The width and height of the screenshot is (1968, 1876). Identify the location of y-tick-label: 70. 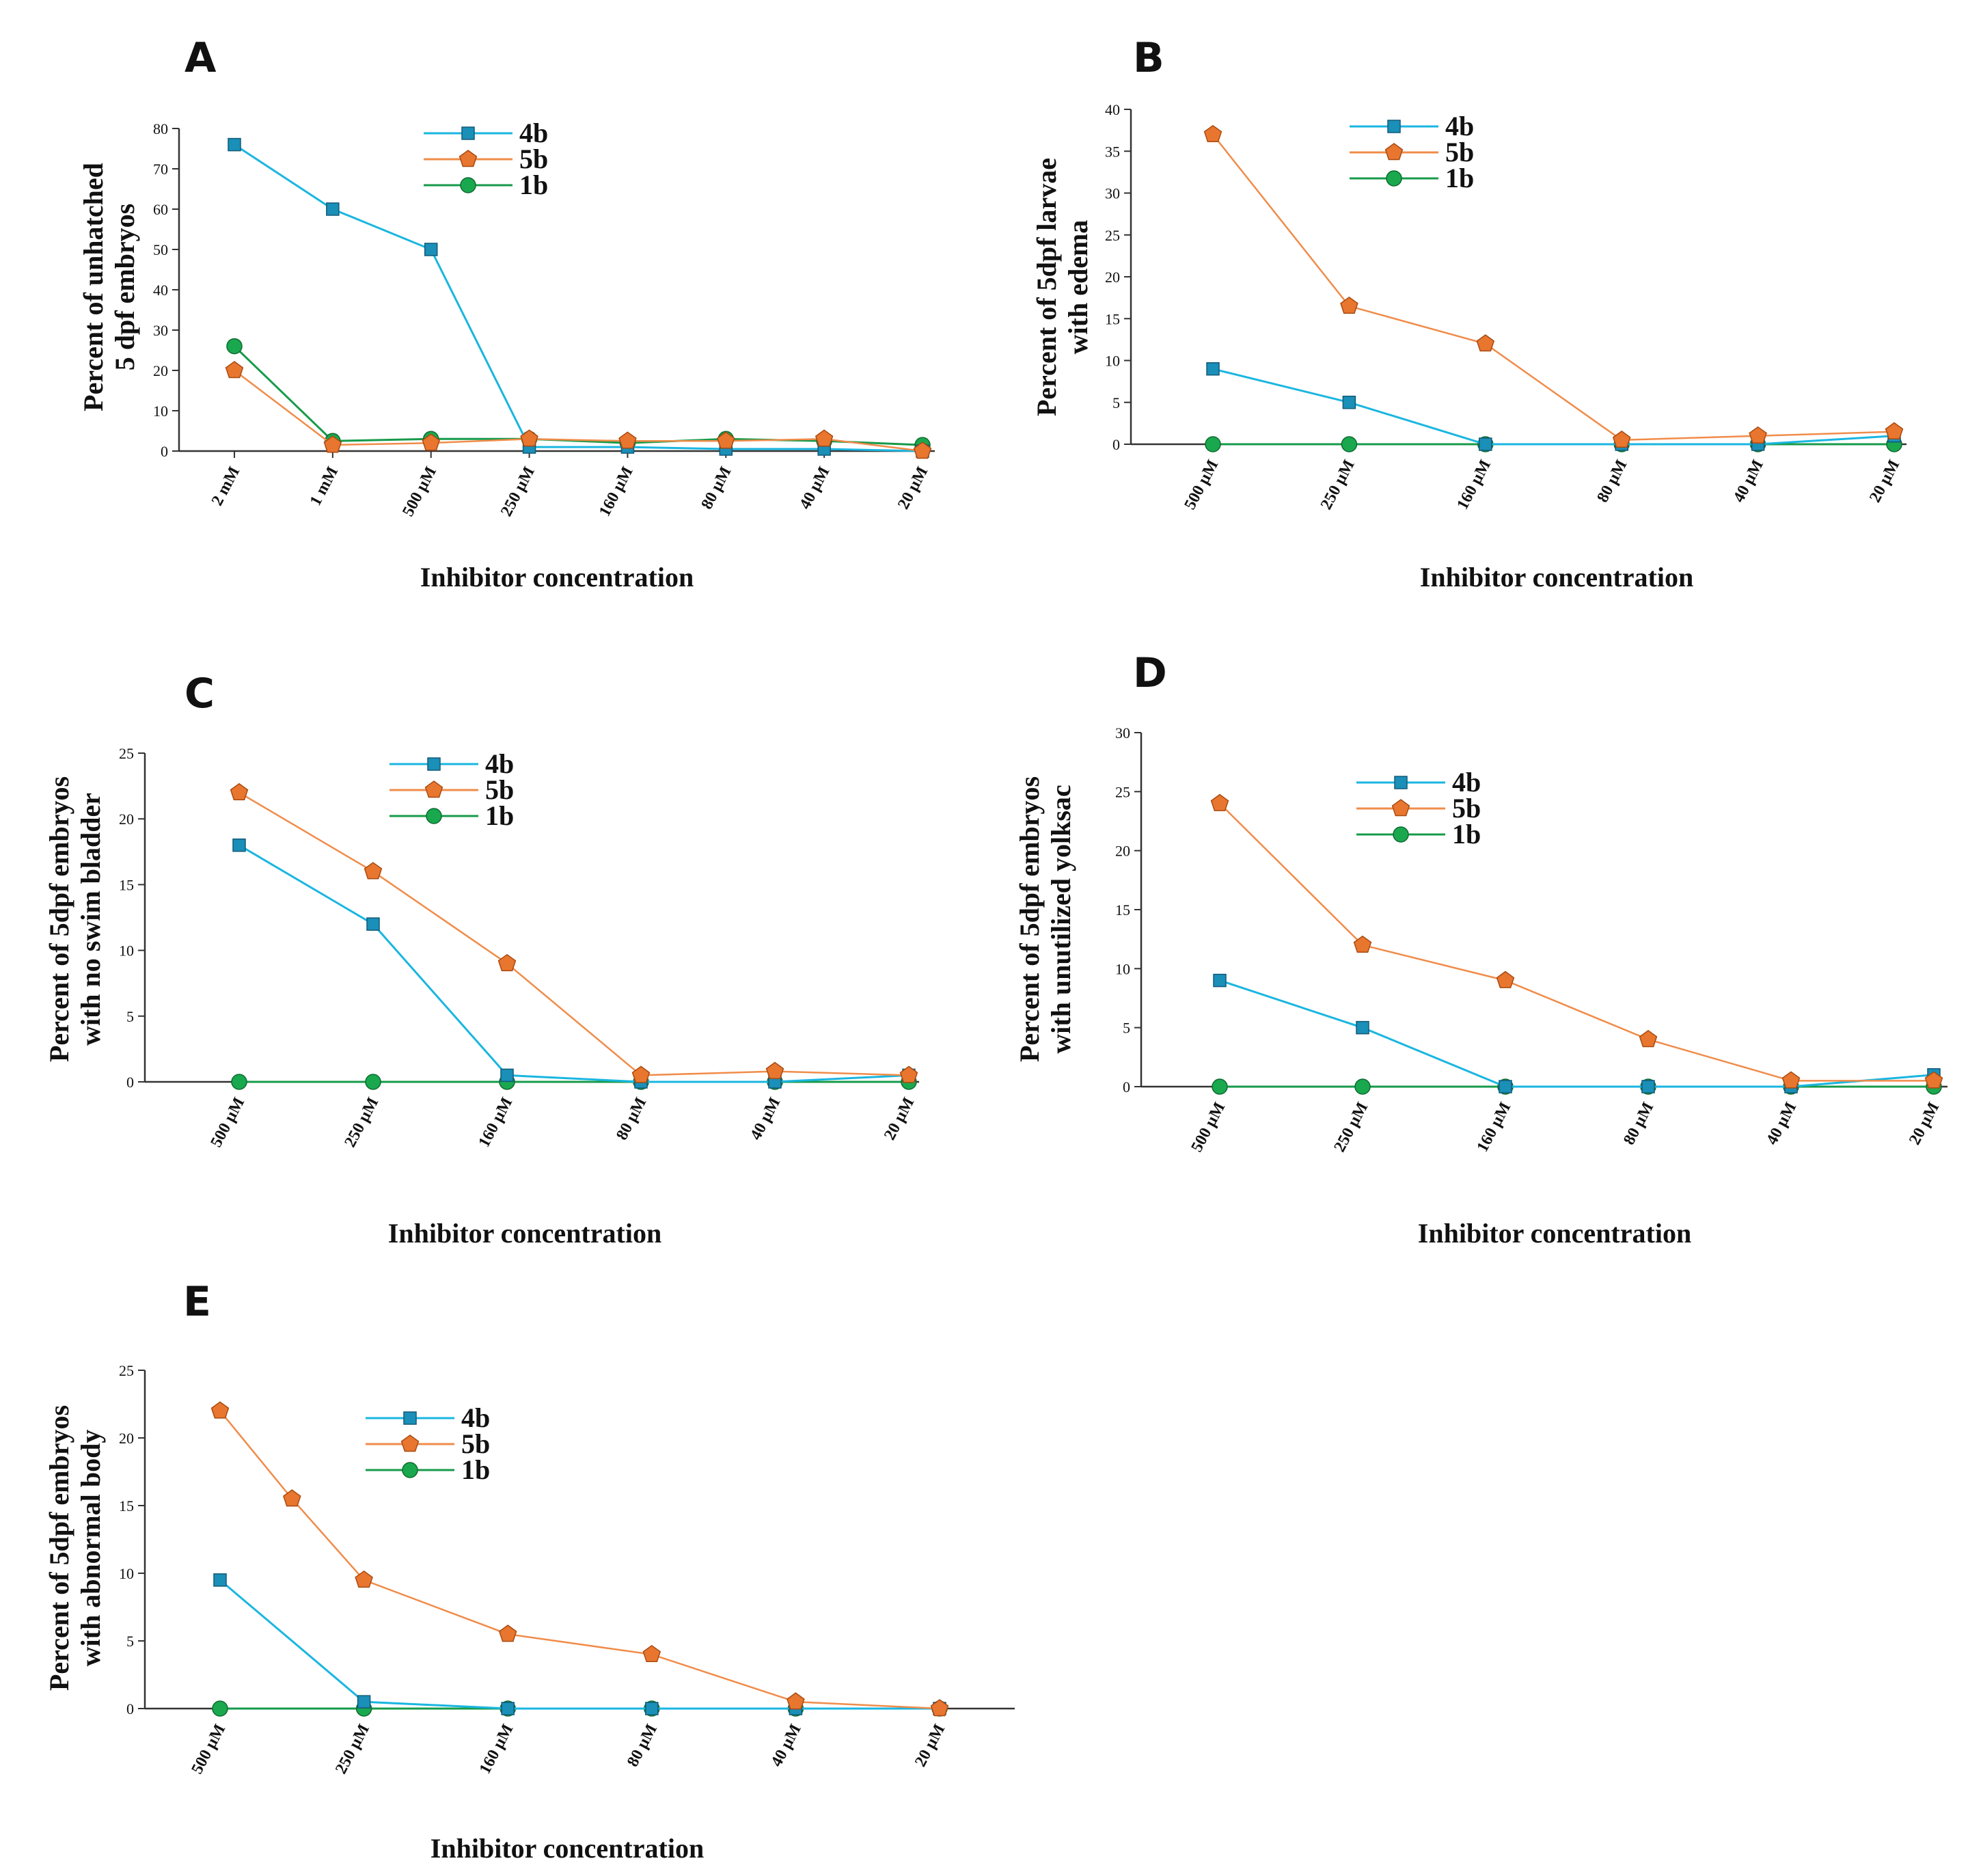
(160, 169).